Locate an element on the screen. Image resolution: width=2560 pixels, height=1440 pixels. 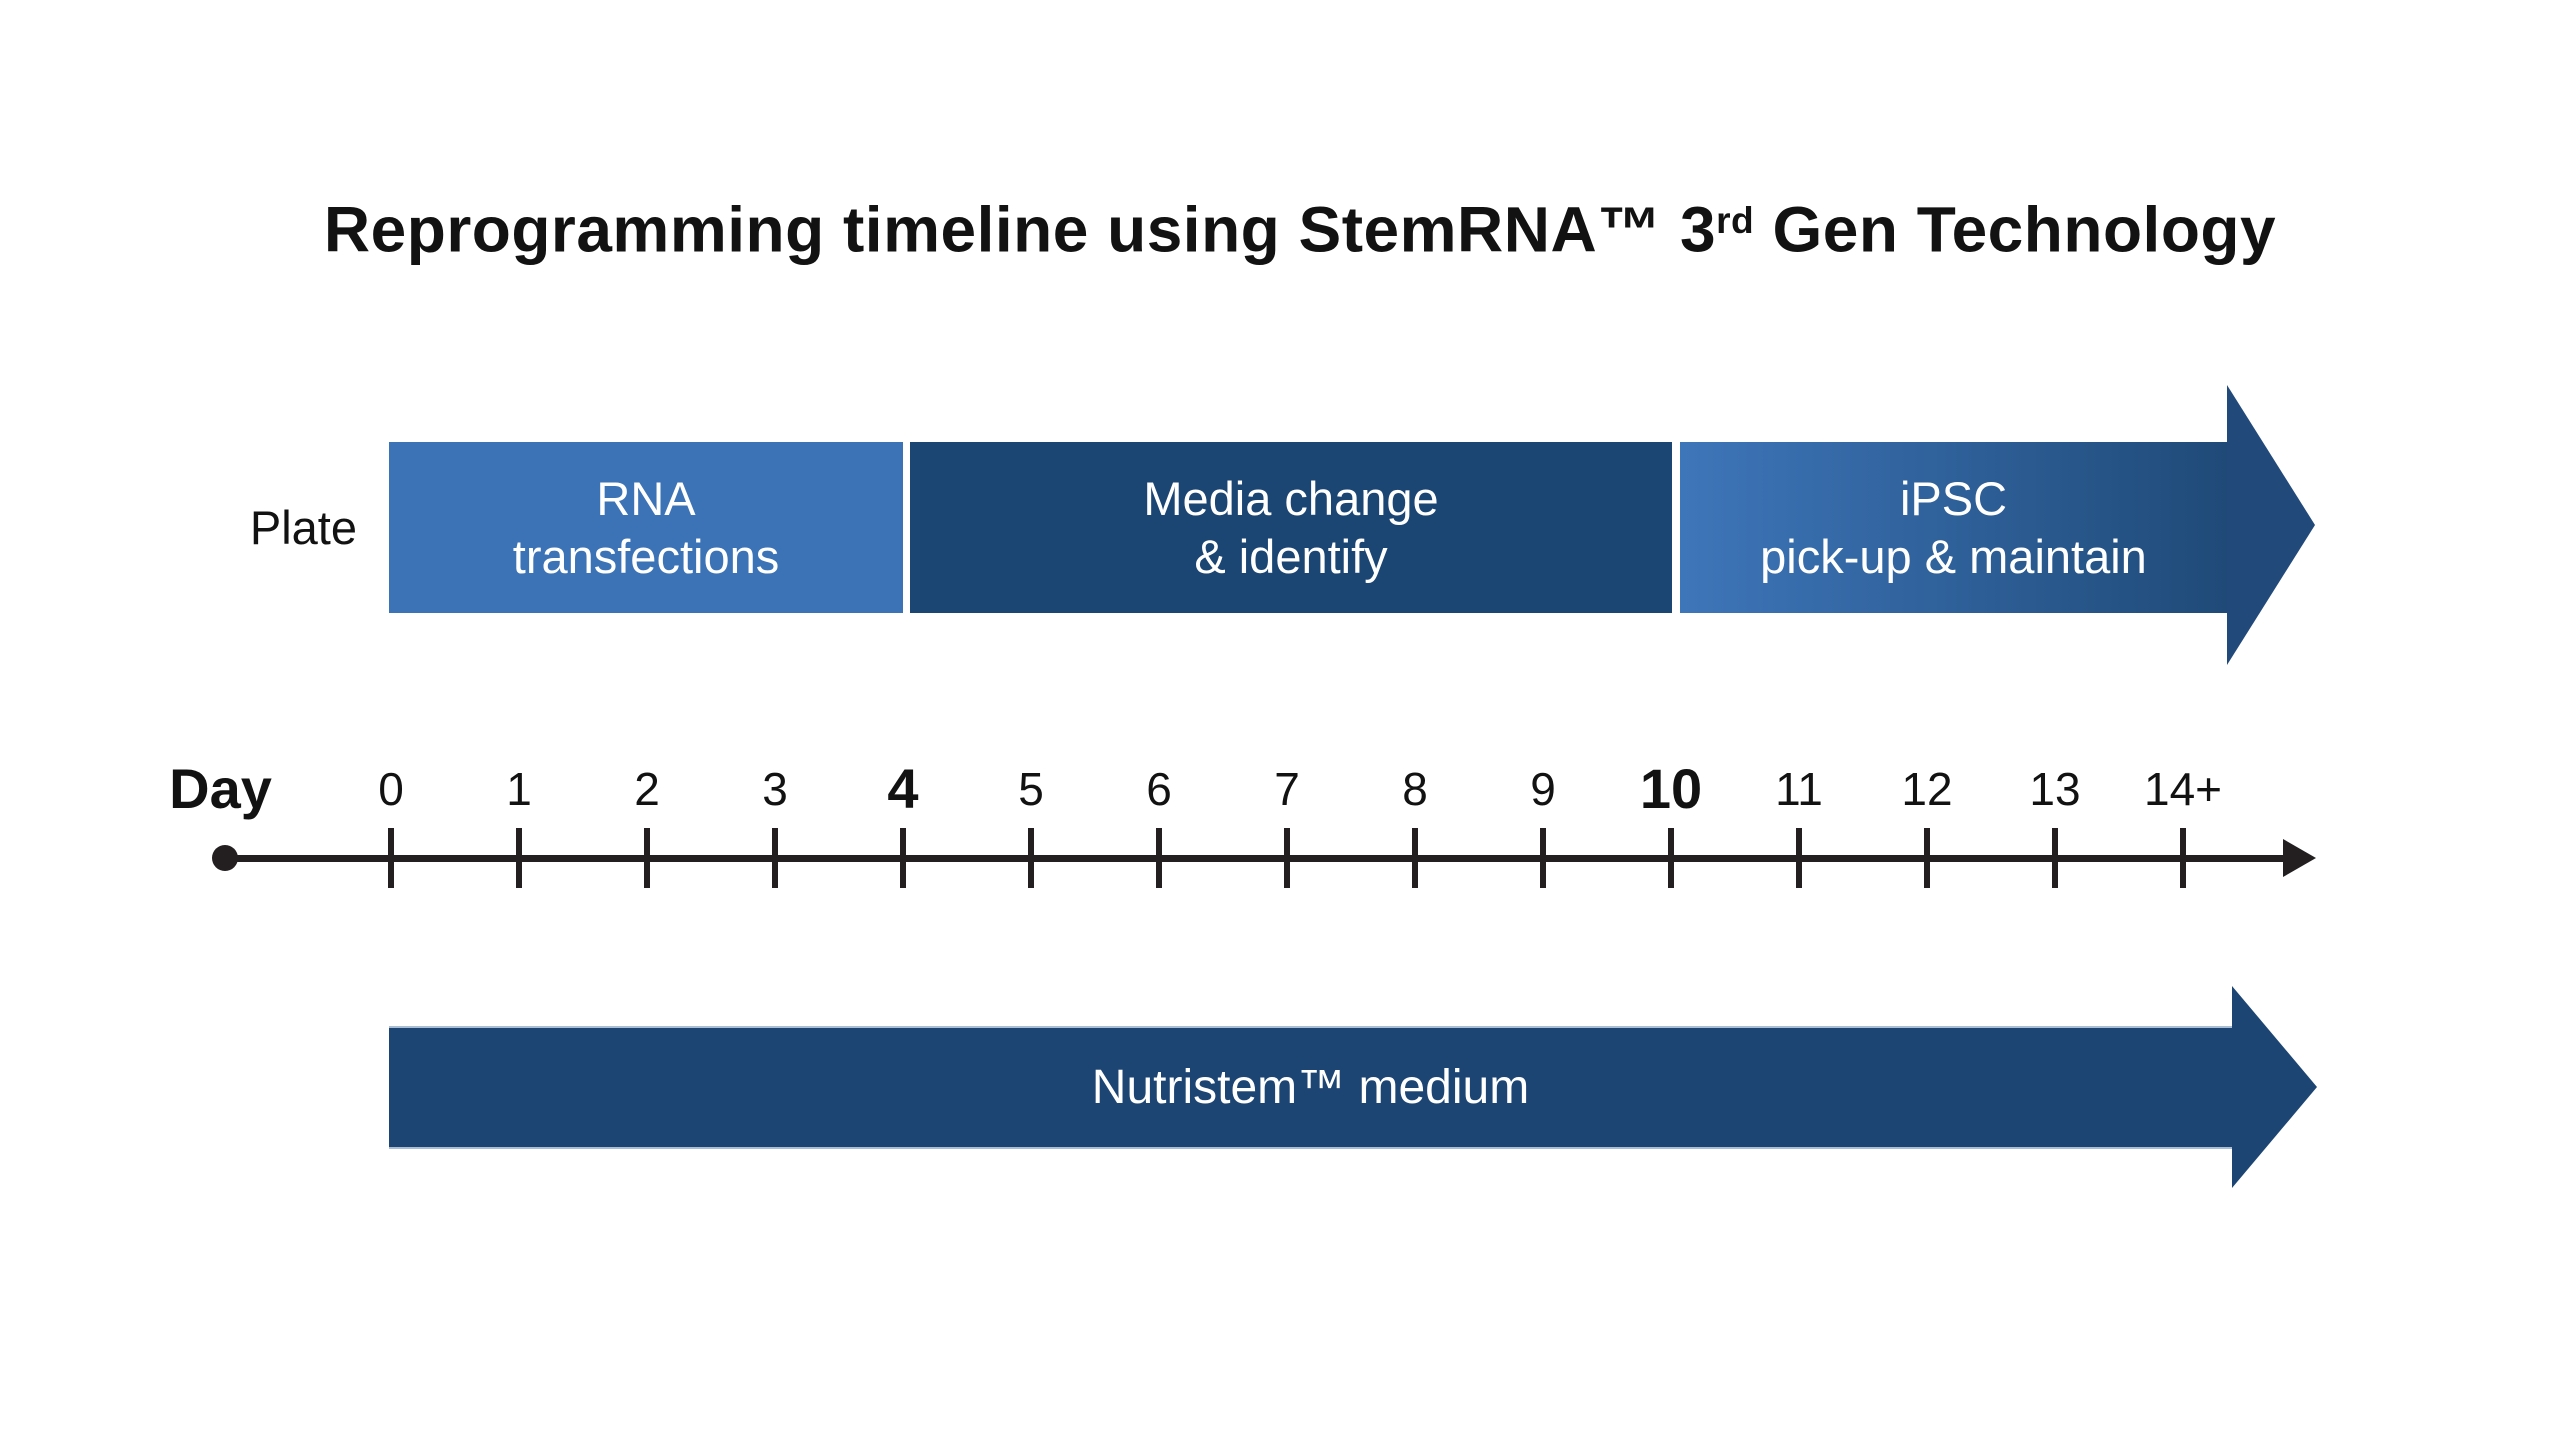
medium-bar: Nutristem™ medium is located at coordinates (1310, 1087).